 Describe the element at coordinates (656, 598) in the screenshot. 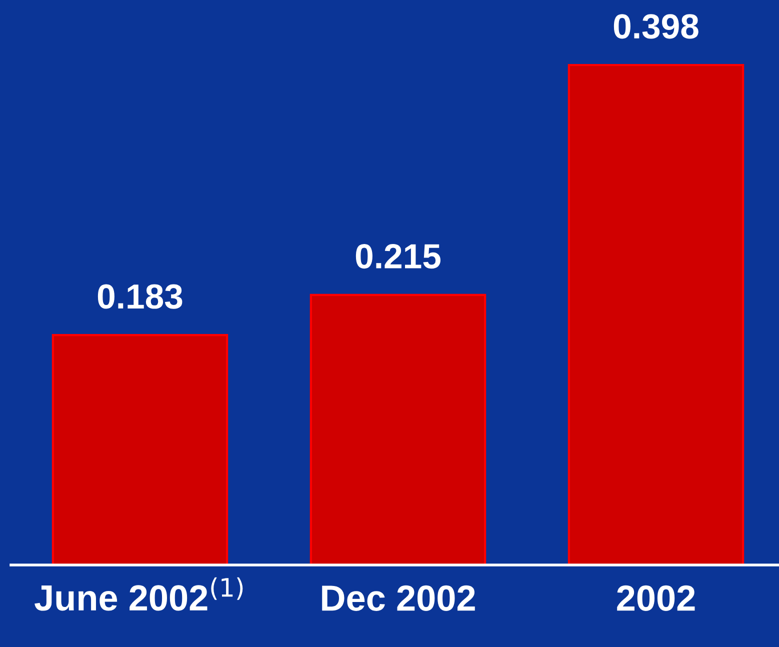

I see `x-tick-label: 2002` at that location.